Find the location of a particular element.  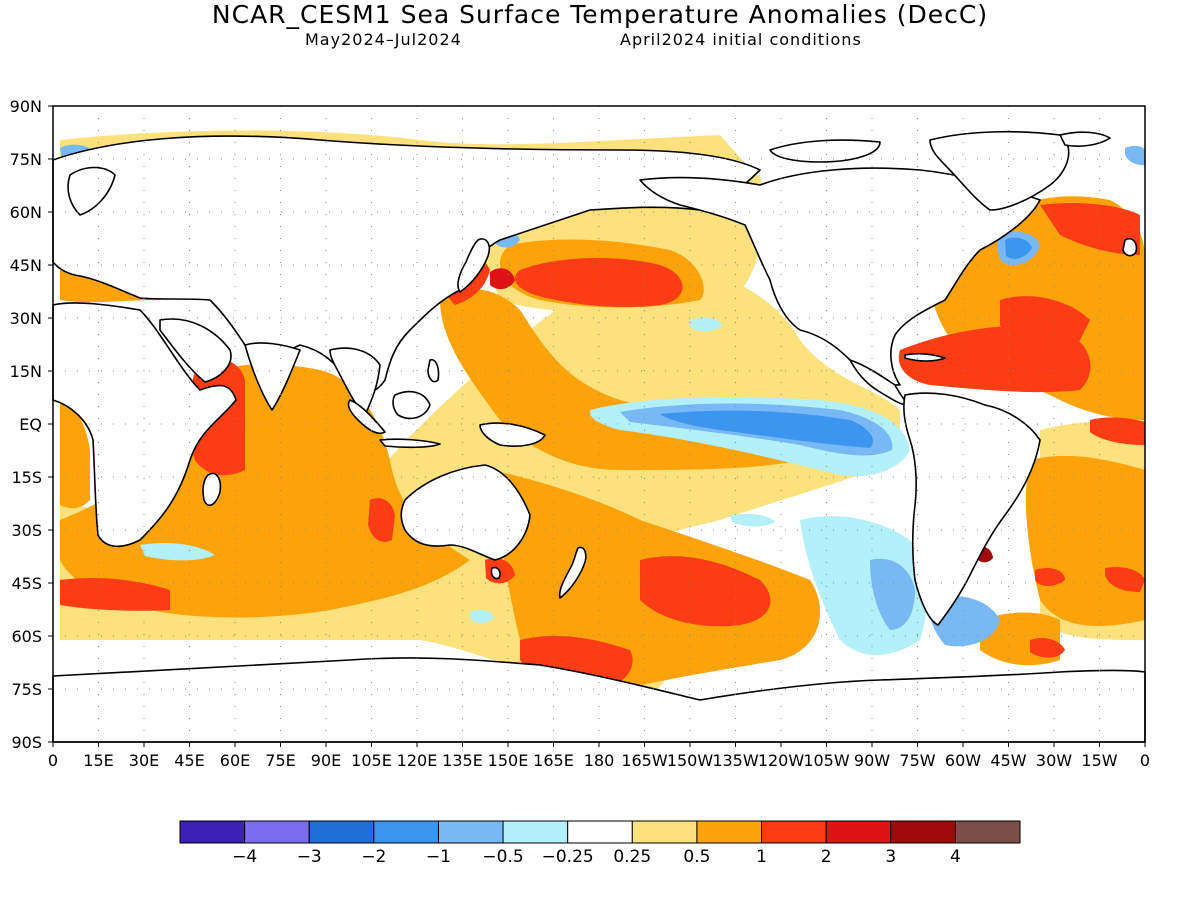

longitude-tick-label: 90W is located at coordinates (872, 760).